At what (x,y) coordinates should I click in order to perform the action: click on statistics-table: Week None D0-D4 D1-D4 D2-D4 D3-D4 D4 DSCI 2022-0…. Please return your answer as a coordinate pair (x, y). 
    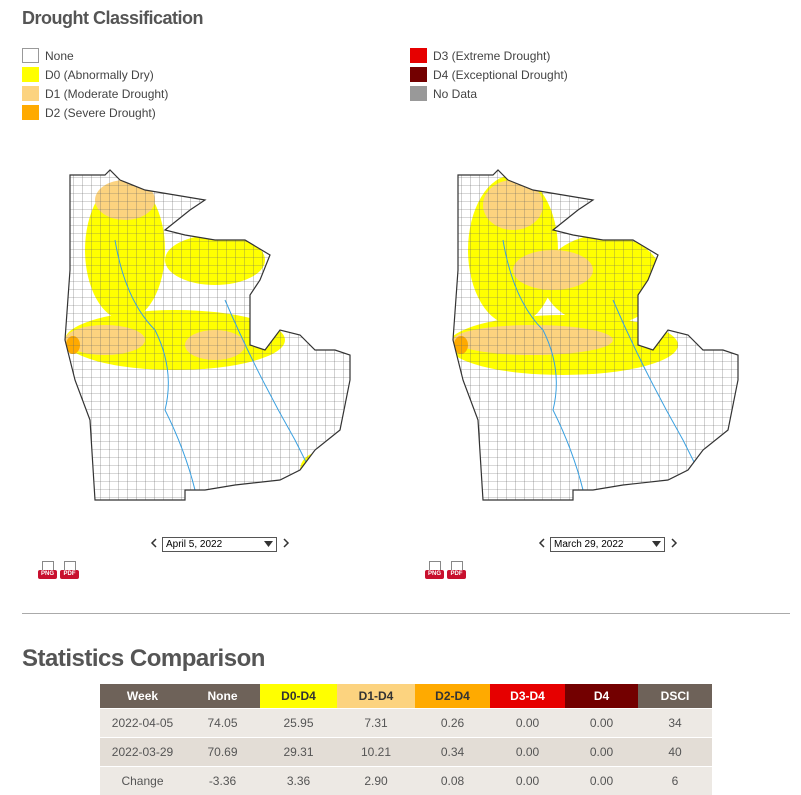
    Looking at the image, I should click on (406, 739).